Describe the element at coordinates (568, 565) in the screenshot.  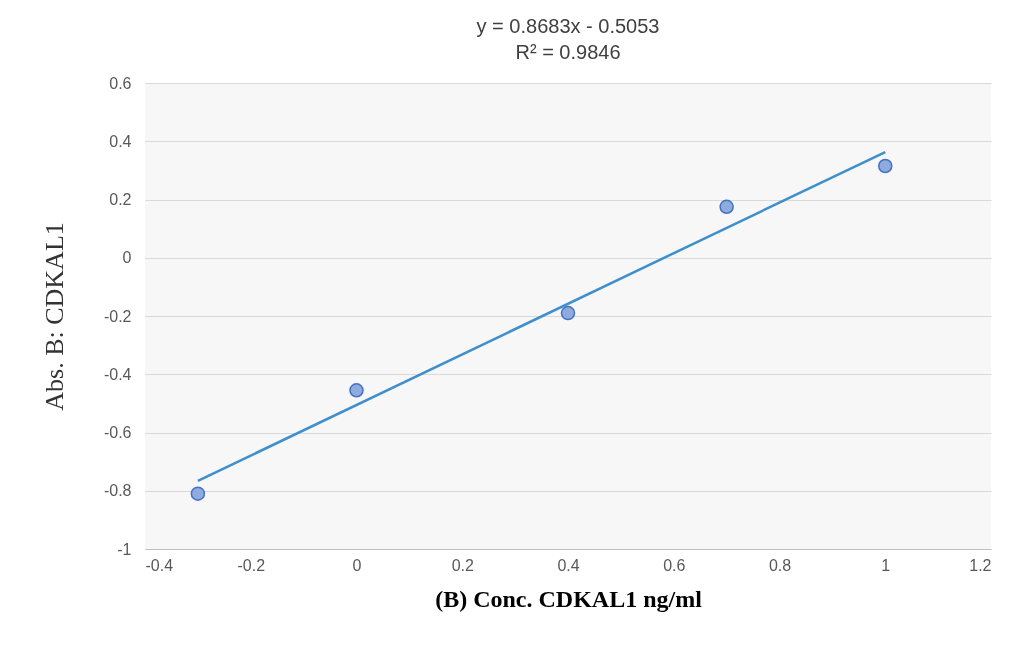
I see `x-tick-label: 0.4` at that location.